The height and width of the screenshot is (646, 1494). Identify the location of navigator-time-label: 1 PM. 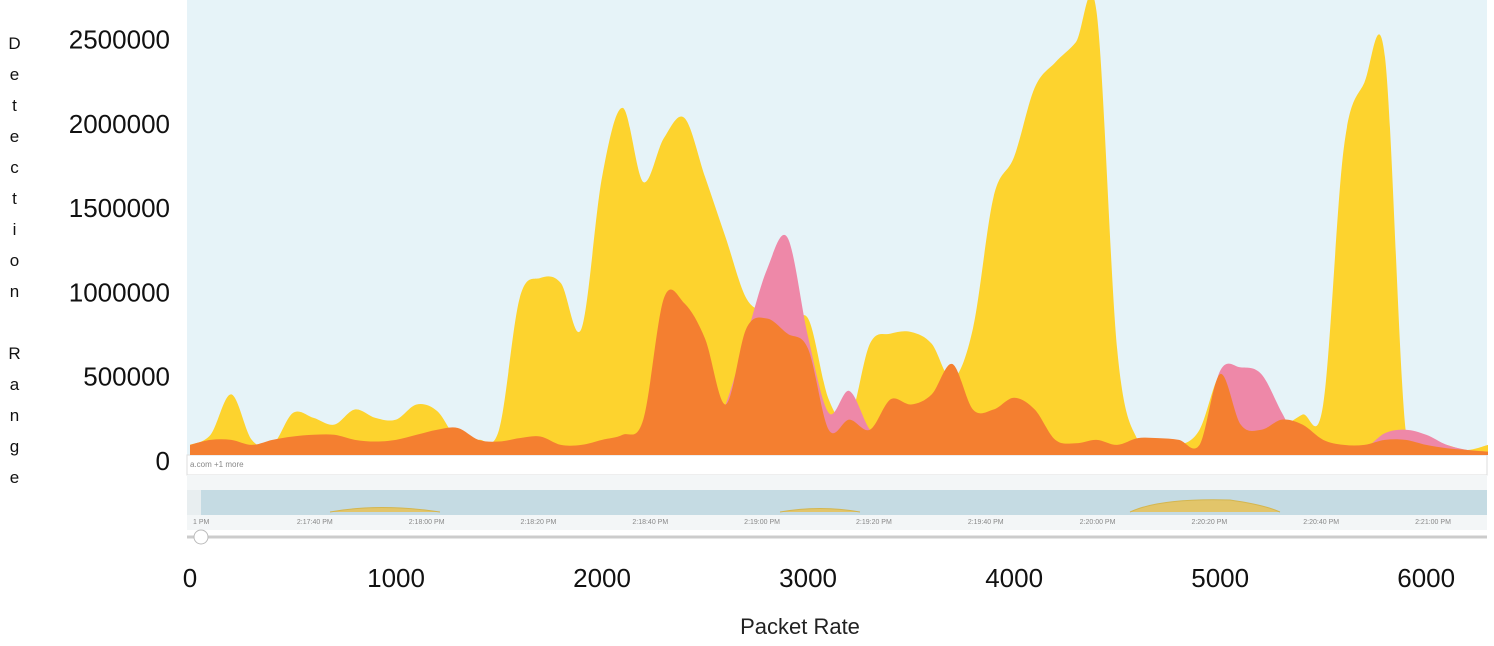
(201, 522).